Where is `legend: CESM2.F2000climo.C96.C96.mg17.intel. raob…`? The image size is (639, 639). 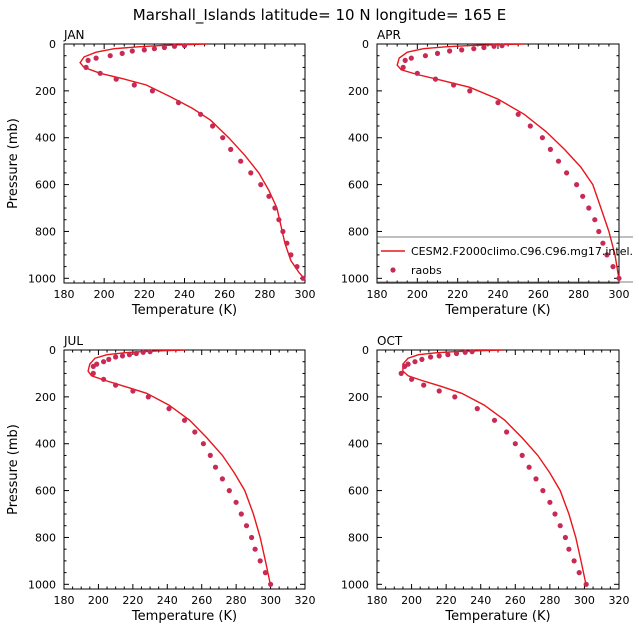 legend: CESM2.F2000climo.C96.C96.mg17.intel. raob… is located at coordinates (505, 259).